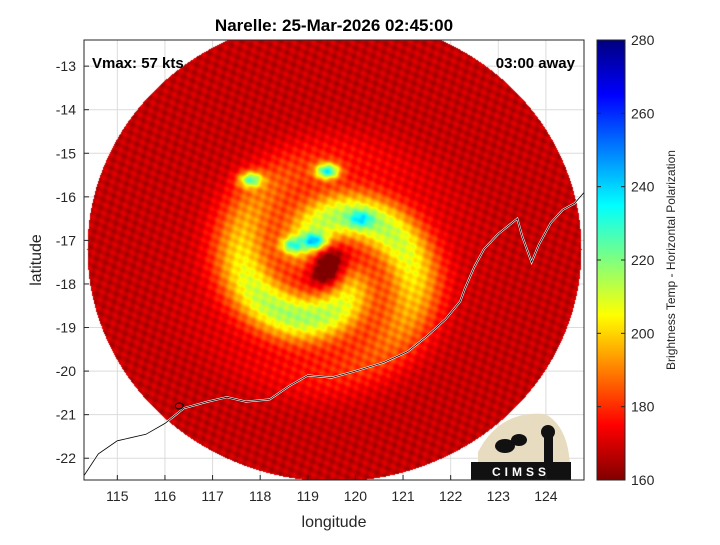  I want to click on y-tick-label: -17, so click(66, 240).